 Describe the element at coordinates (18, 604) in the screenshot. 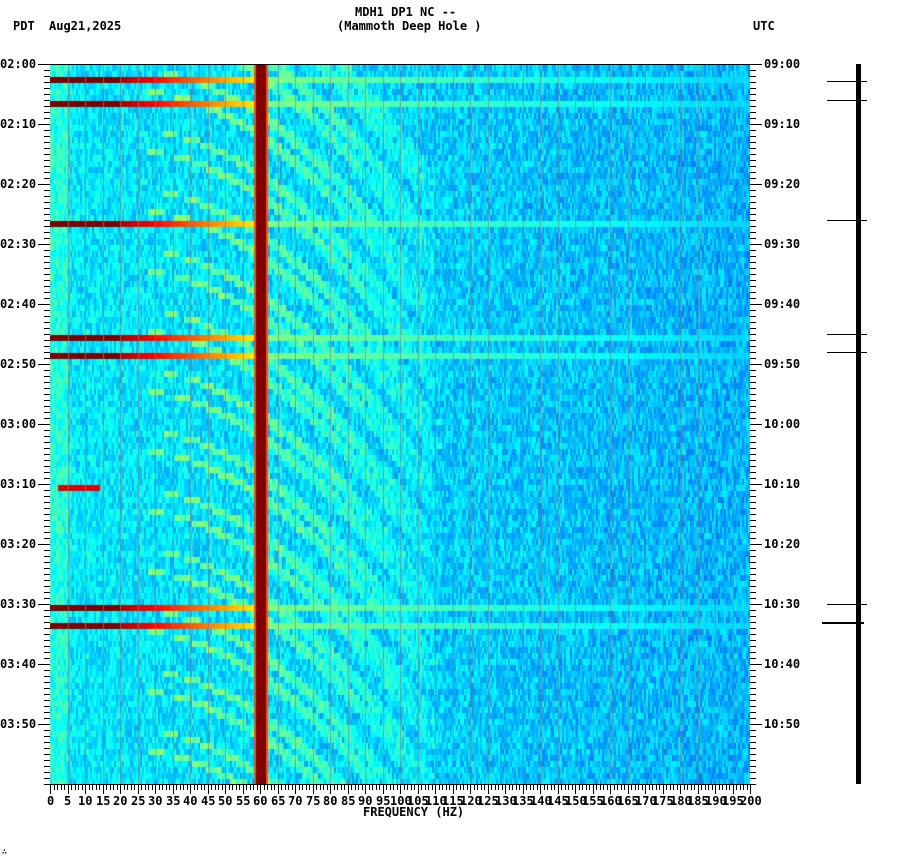

I see `y-tick-label-left: 03:30` at that location.